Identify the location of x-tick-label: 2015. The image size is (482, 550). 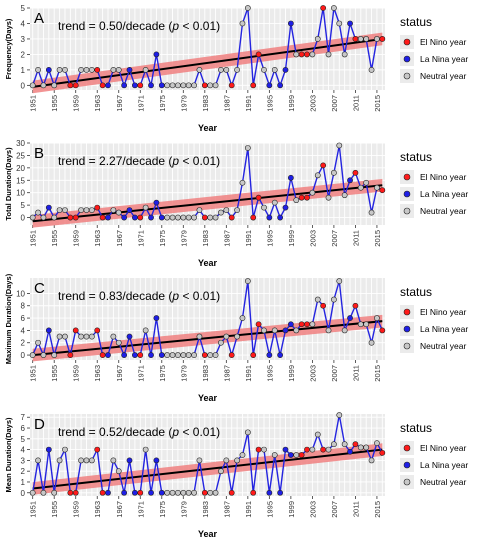
(377, 103).